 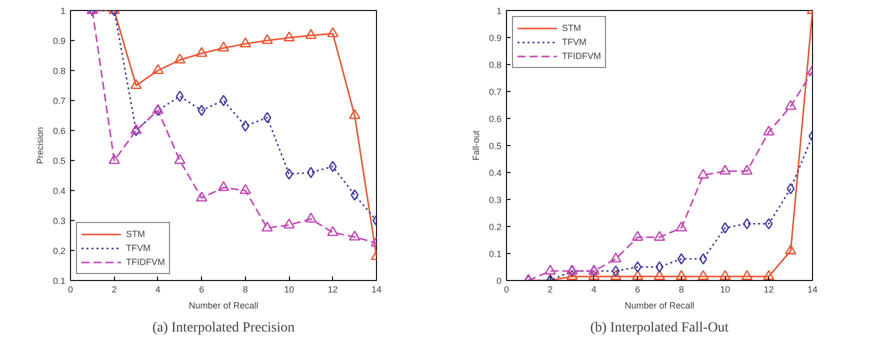 I want to click on text: (b) Interpolated Fall-Out, so click(x=659, y=328).